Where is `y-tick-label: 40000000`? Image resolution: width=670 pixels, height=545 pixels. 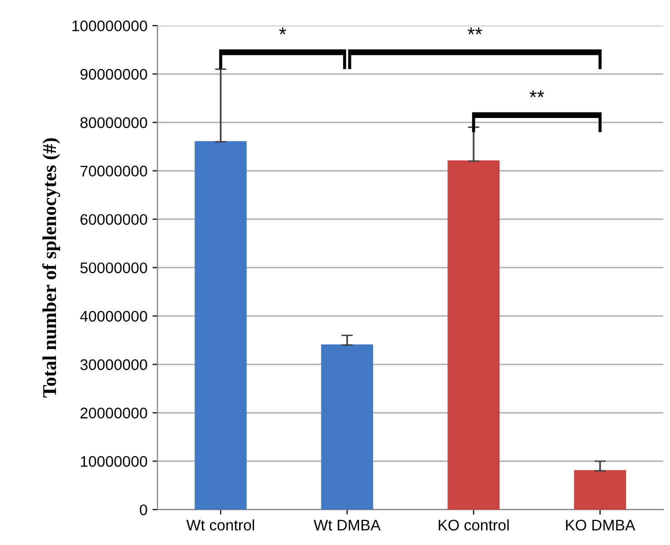
y-tick-label: 40000000 is located at coordinates (114, 316).